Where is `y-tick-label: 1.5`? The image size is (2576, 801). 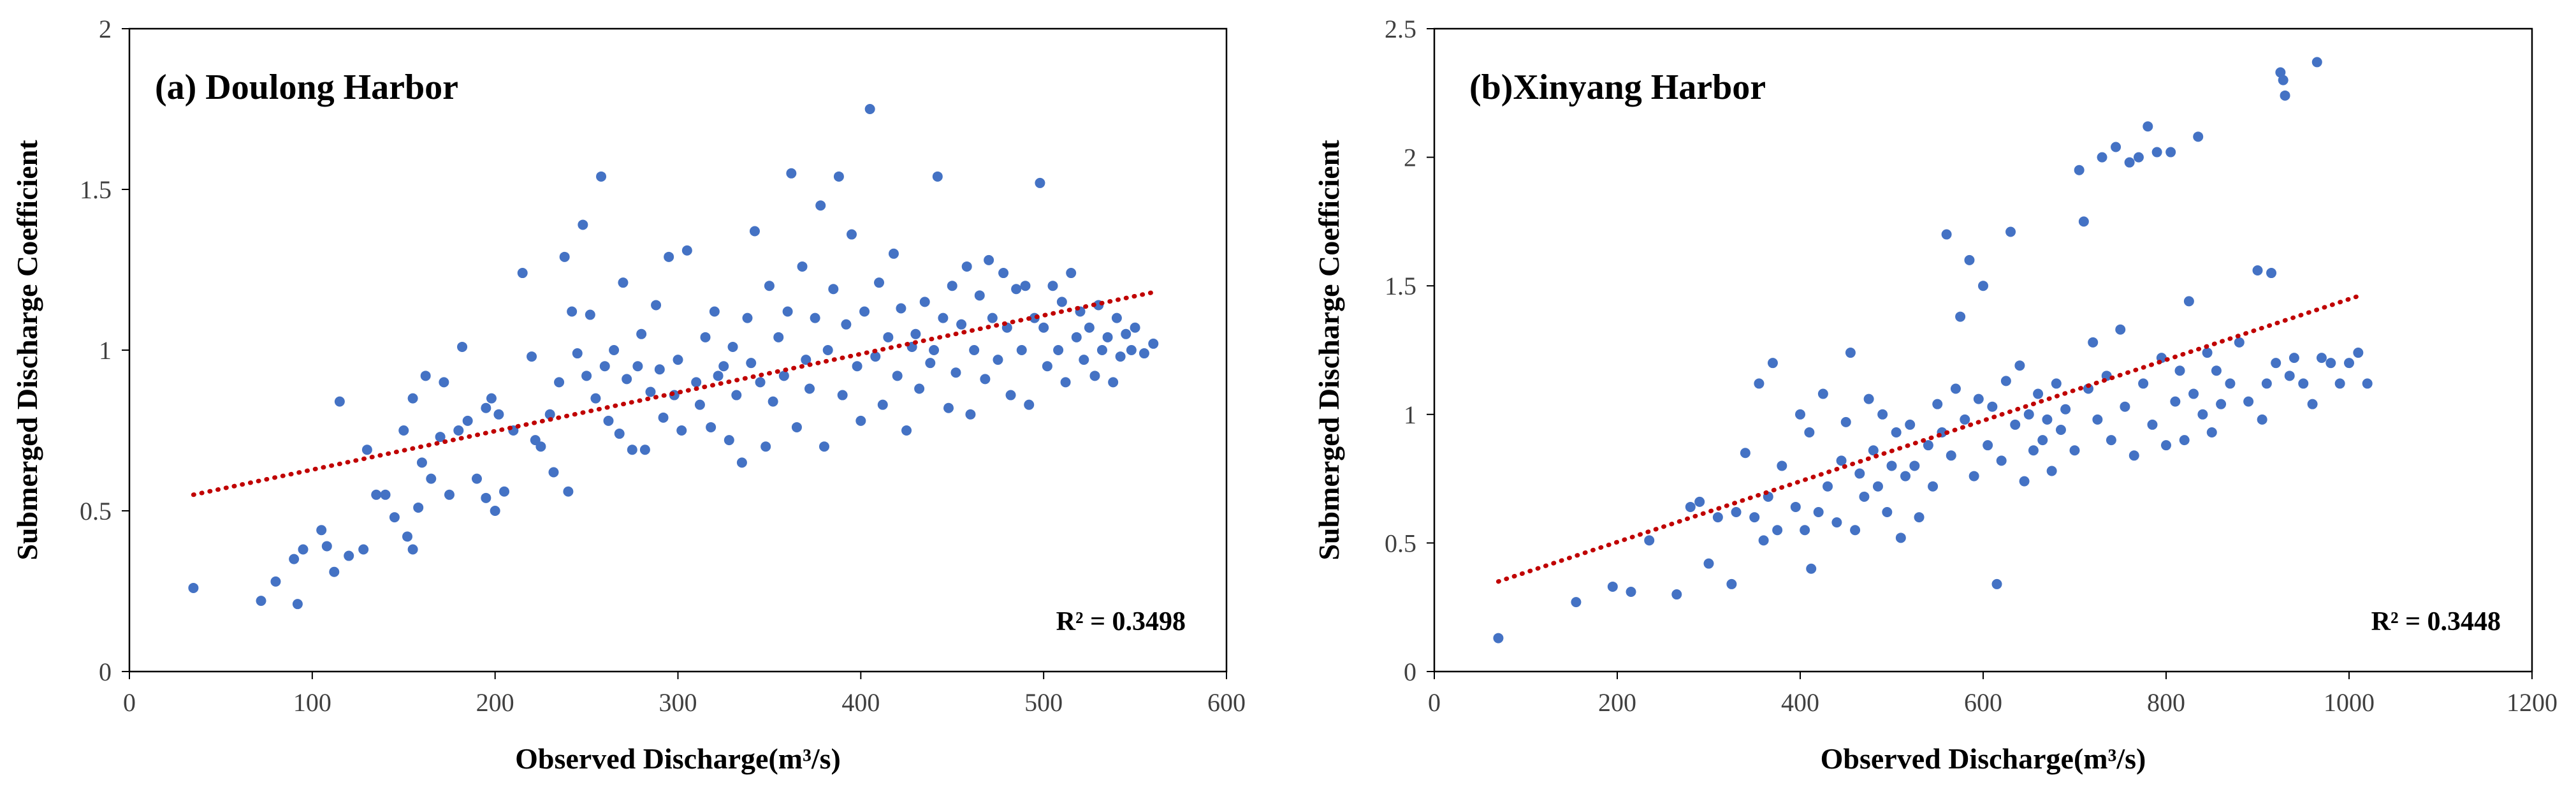
y-tick-label: 1.5 is located at coordinates (1400, 286).